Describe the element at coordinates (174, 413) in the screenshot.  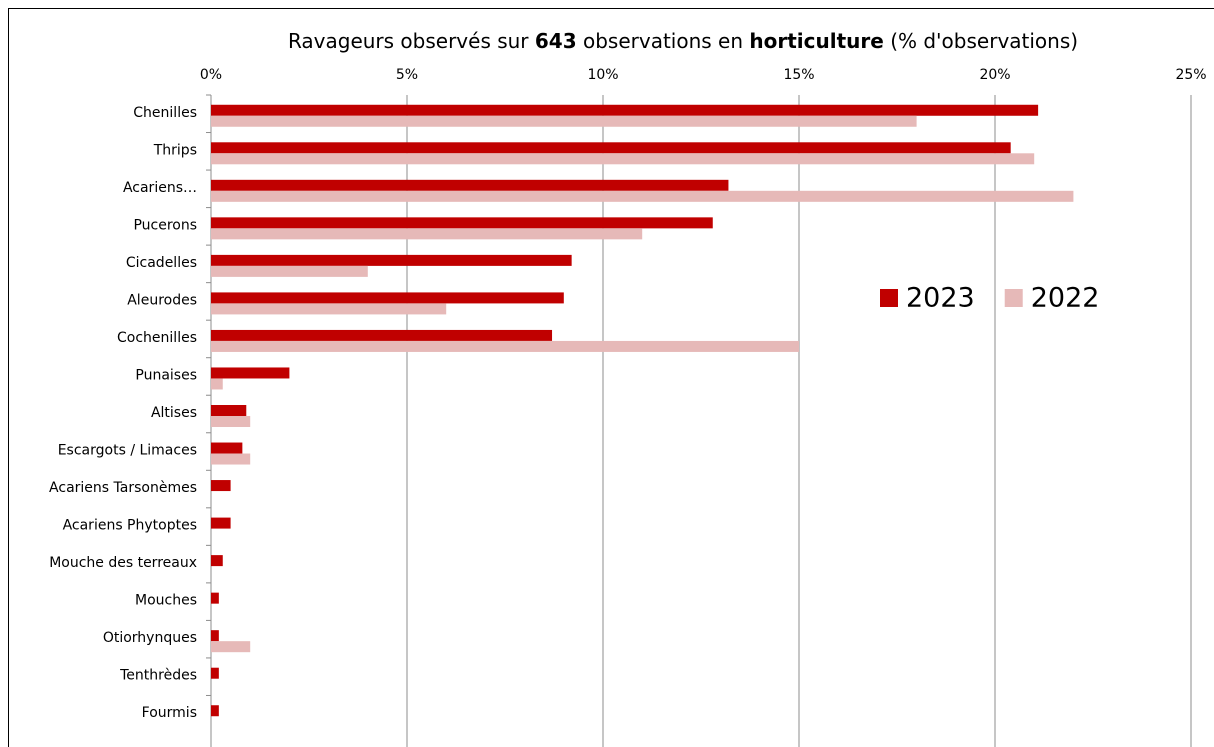
I see `y-tick-label: Altises` at that location.